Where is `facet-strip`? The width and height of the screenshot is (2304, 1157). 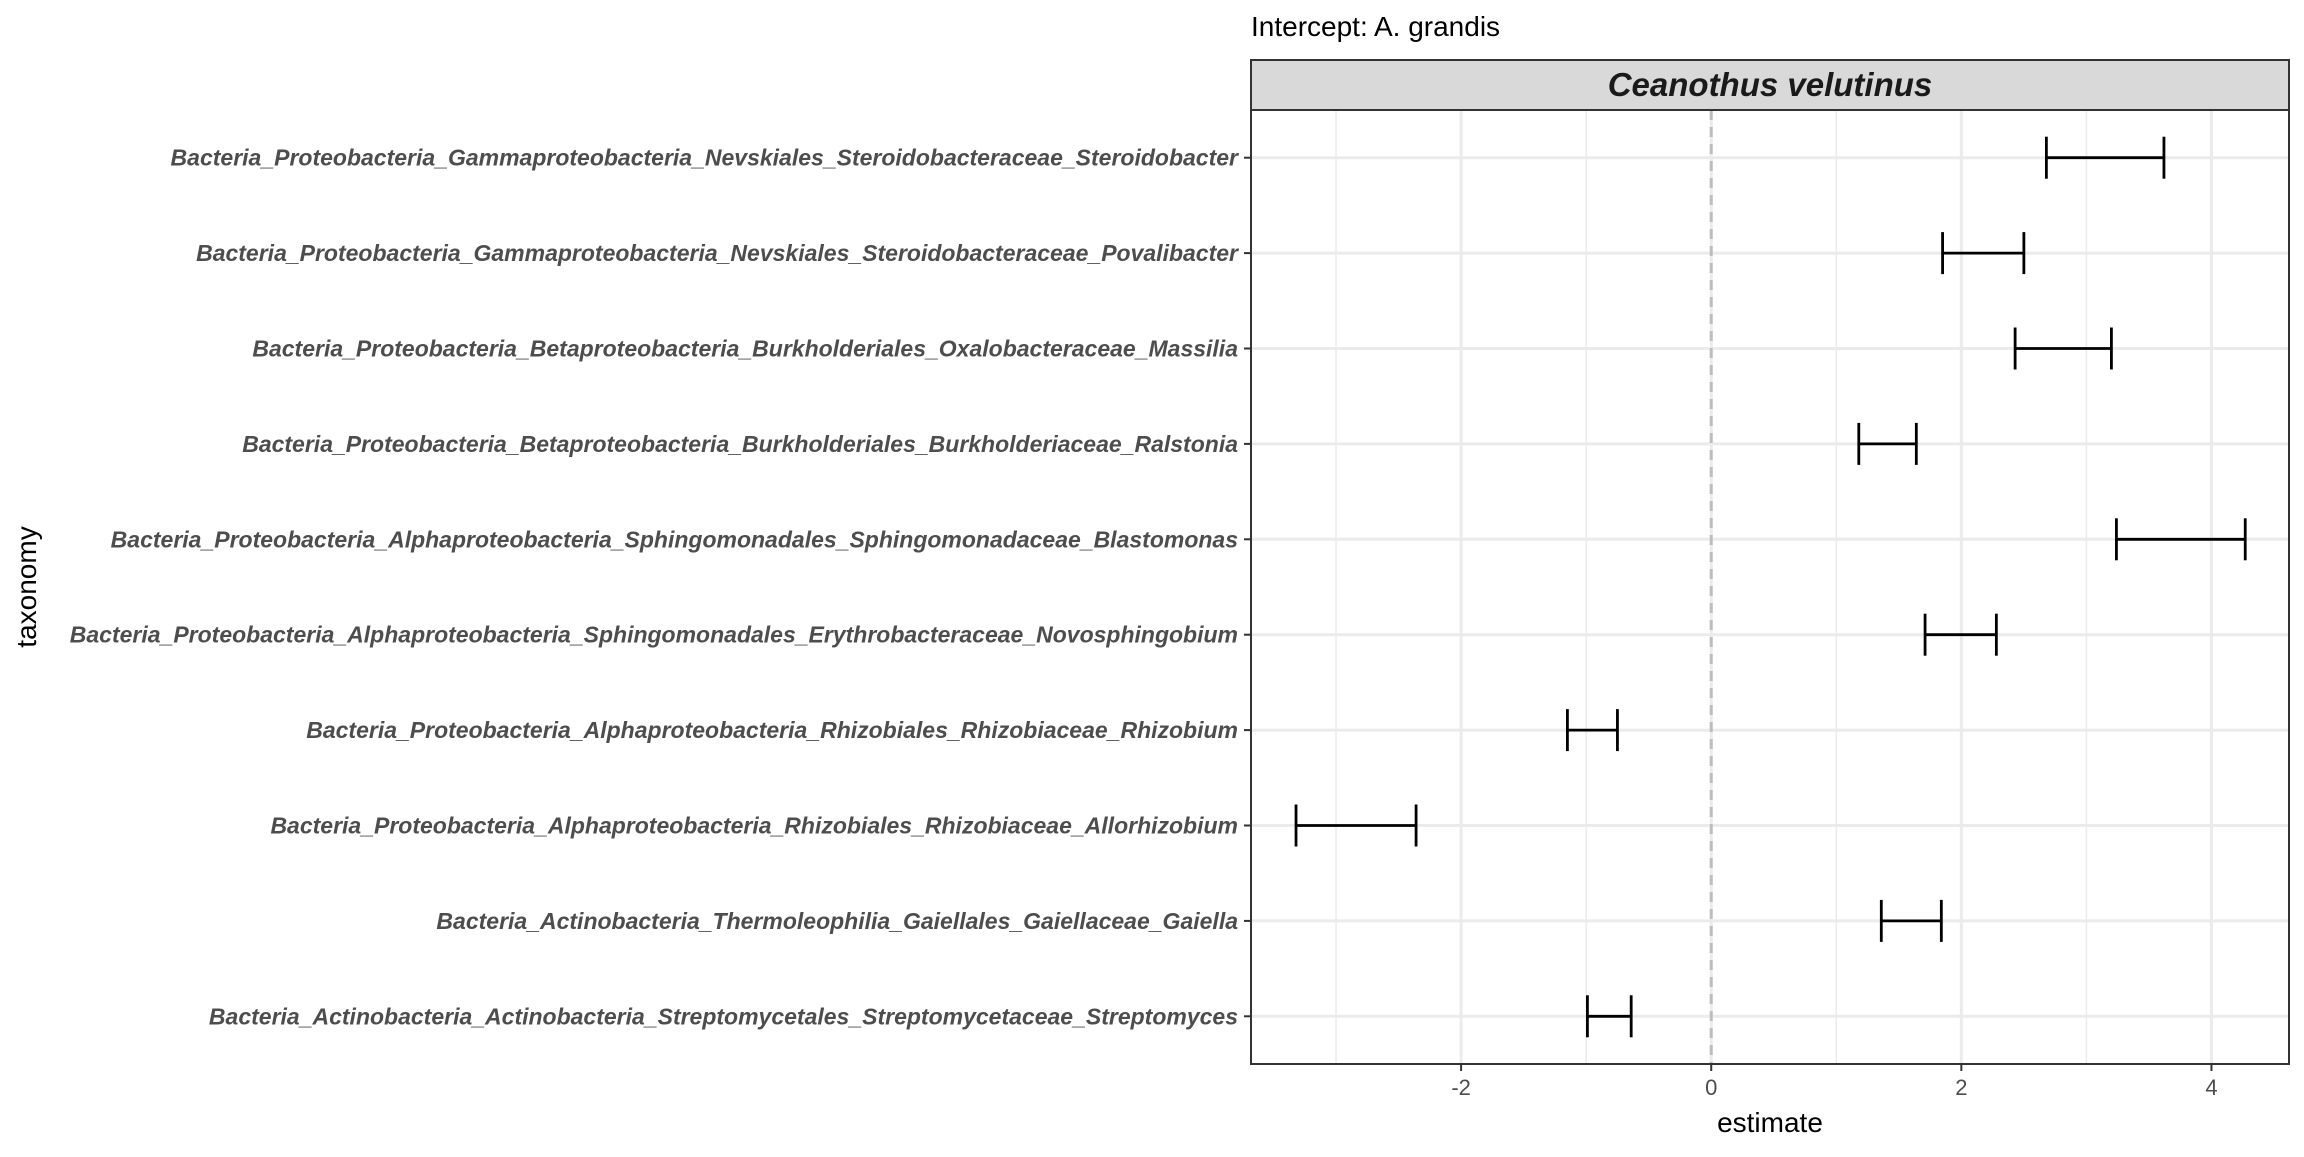
facet-strip is located at coordinates (1770, 85).